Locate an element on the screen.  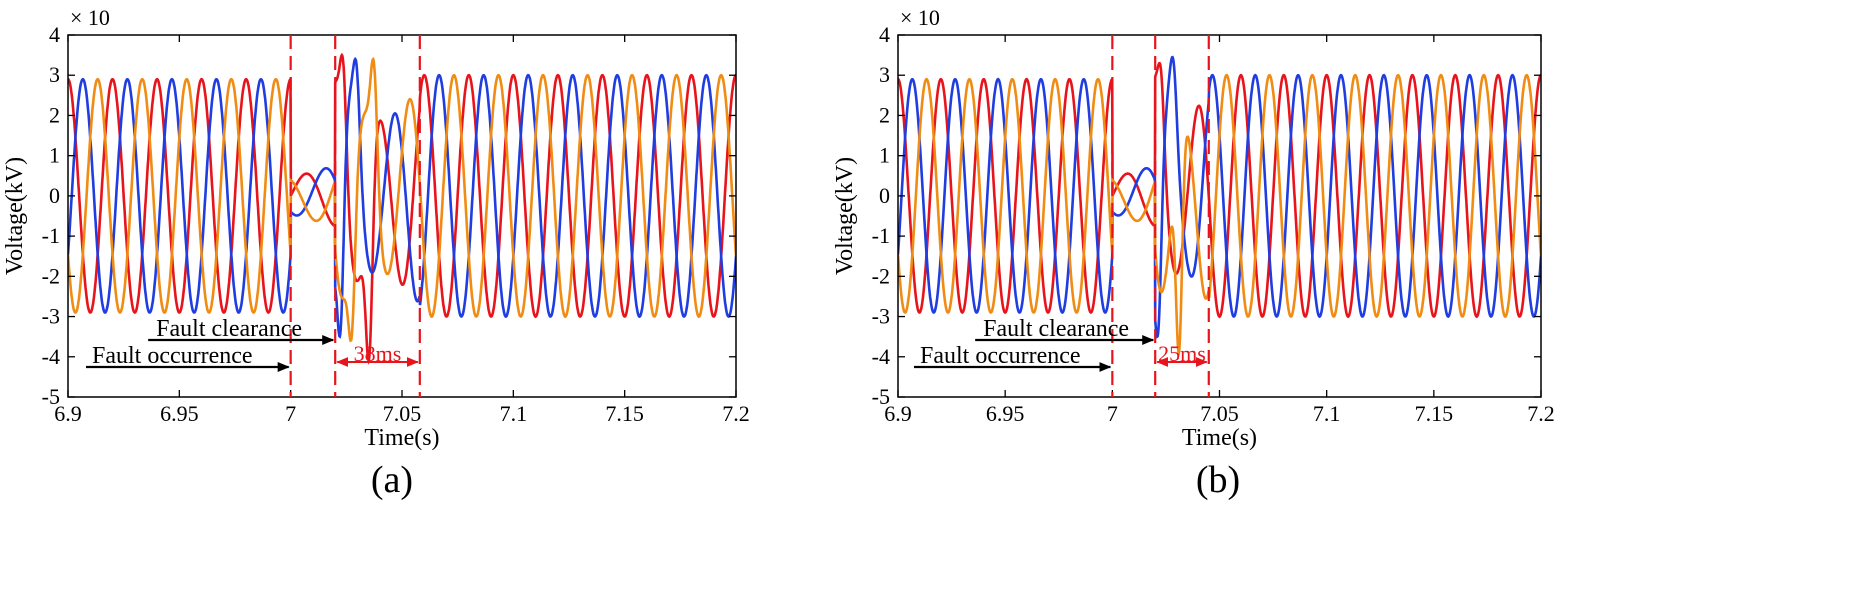
duration-label: 25ms is located at coordinates (1182, 353).